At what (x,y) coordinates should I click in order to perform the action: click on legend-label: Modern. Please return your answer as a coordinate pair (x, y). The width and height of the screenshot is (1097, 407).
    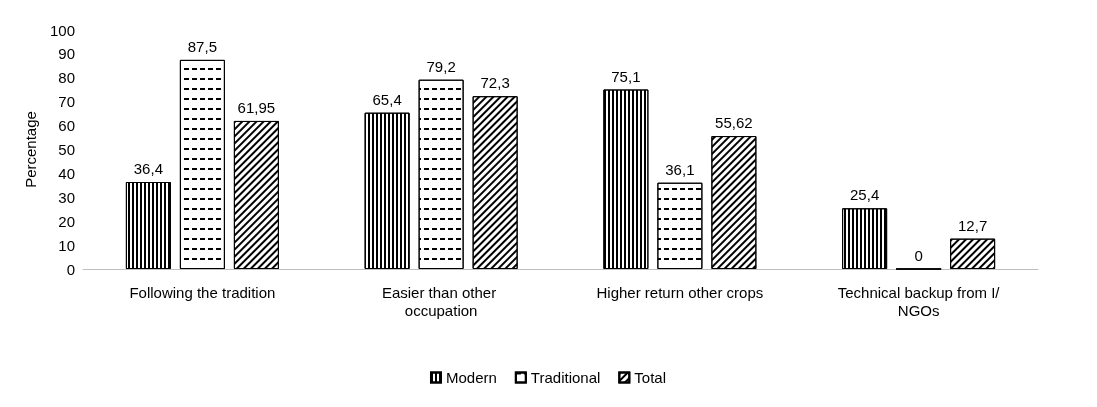
    Looking at the image, I should click on (471, 377).